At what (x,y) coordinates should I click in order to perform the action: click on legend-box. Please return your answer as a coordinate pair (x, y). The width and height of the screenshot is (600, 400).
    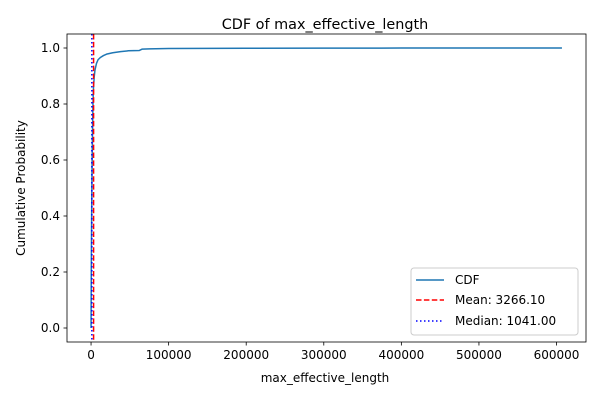
    Looking at the image, I should click on (494, 301).